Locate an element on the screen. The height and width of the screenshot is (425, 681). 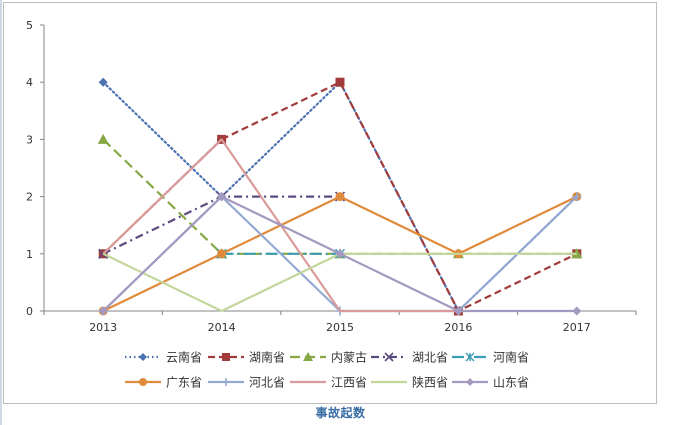
legend-label: 河北省 is located at coordinates (267, 383).